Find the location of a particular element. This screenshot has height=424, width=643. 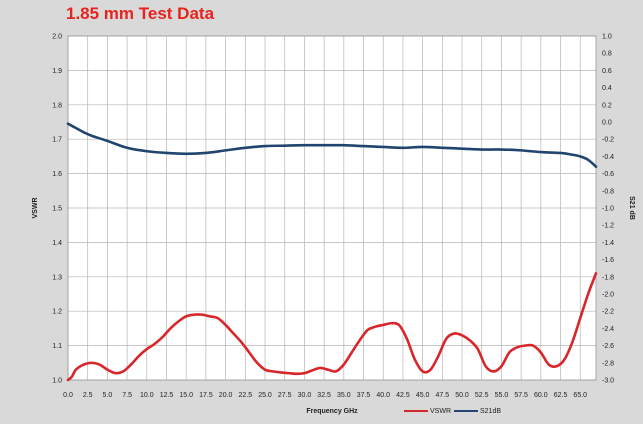

y2-tick-label: -0.8 is located at coordinates (608, 191).